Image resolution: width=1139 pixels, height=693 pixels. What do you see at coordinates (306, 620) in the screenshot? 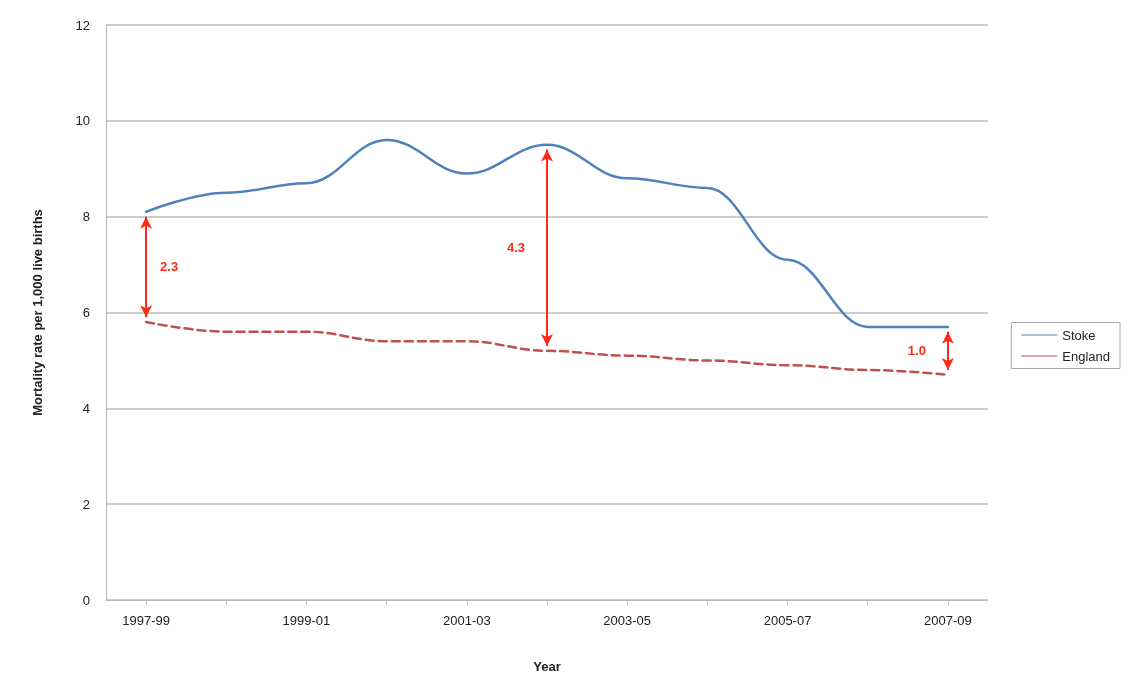
I see `x-tick-label: 1999-01` at bounding box center [306, 620].